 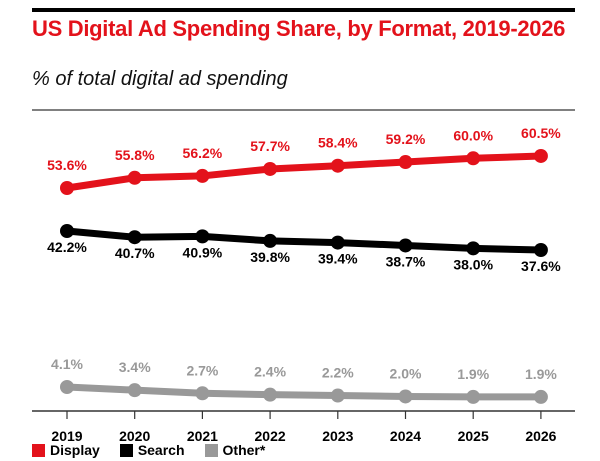 What do you see at coordinates (303, 10) in the screenshot?
I see `top-rule` at bounding box center [303, 10].